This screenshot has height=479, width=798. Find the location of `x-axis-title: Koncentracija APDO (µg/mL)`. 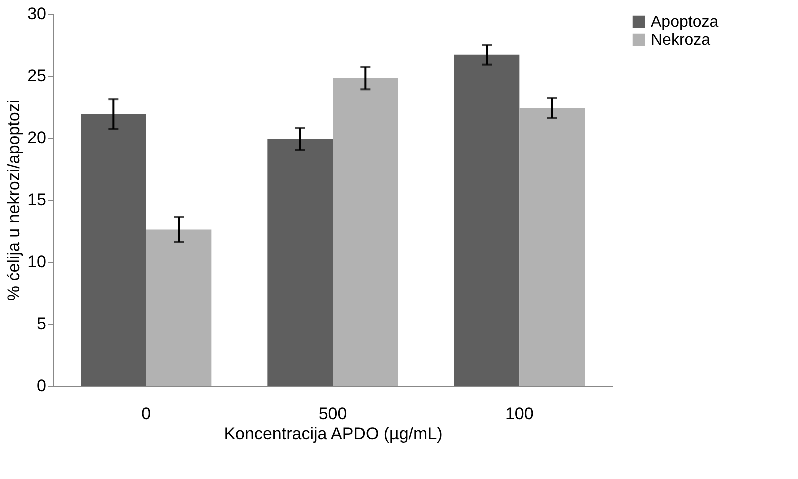

x-axis-title: Koncentracija APDO (µg/mL) is located at coordinates (333, 434).